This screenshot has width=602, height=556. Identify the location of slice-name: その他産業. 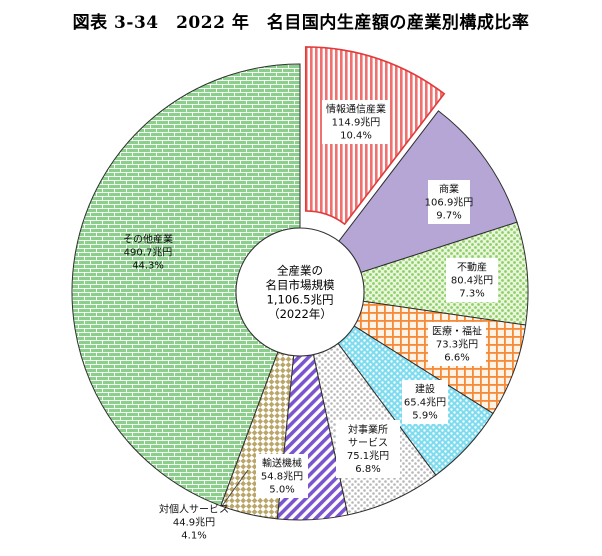
(148, 239).